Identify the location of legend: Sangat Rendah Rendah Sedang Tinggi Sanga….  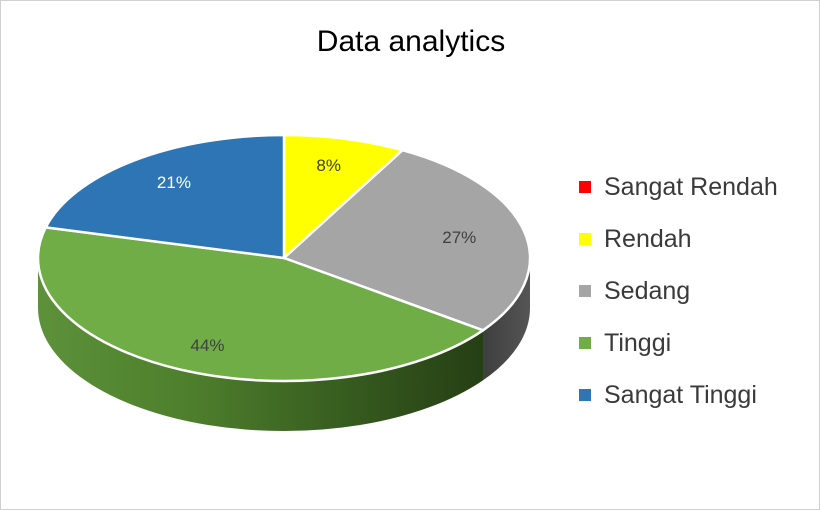
(678, 291).